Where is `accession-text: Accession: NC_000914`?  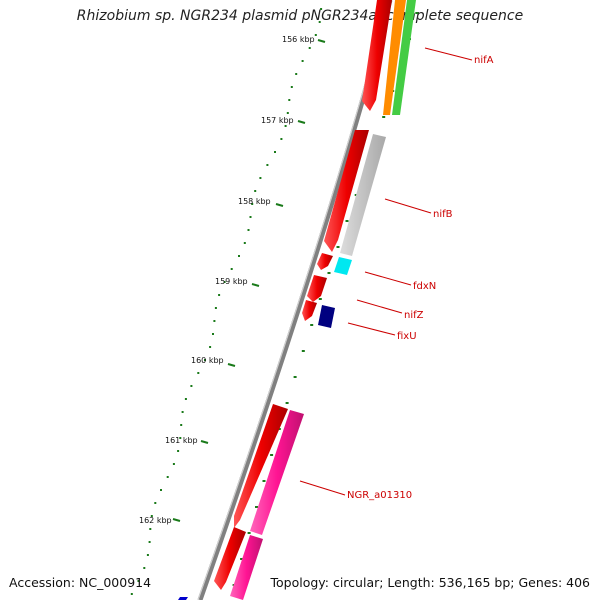 accession-text: Accession: NC_000914 is located at coordinates (80, 582).